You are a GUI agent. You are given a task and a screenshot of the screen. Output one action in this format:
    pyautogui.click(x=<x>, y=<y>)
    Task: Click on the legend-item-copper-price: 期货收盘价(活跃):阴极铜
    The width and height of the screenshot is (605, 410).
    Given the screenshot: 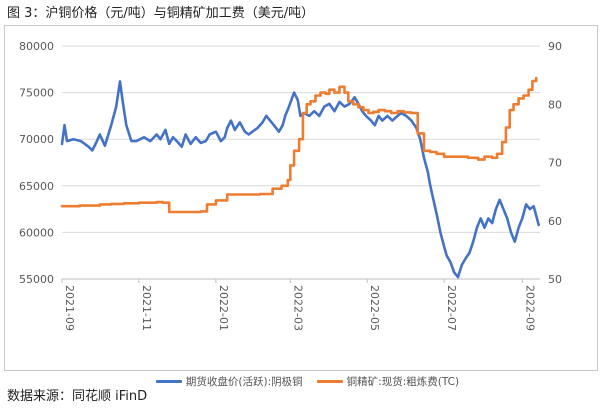 What is the action you would take?
    pyautogui.click(x=229, y=381)
    